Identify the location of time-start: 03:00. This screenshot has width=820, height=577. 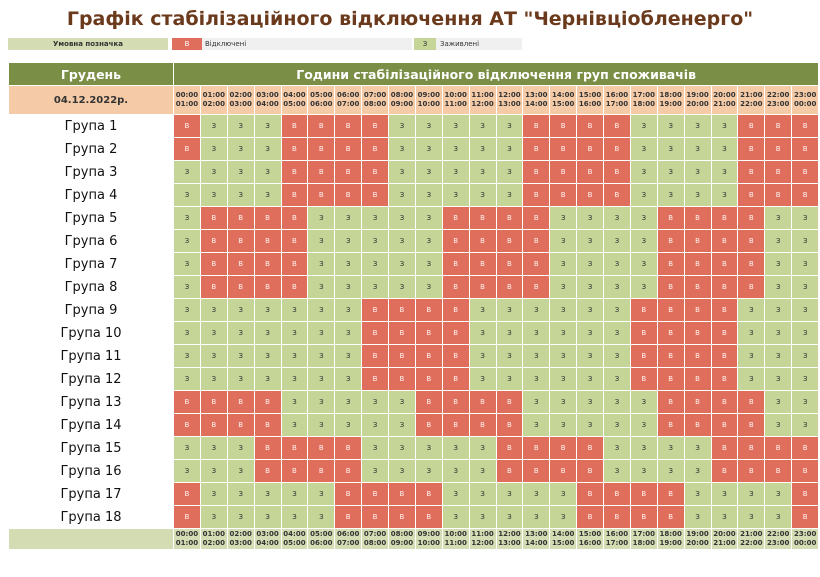
(267, 534).